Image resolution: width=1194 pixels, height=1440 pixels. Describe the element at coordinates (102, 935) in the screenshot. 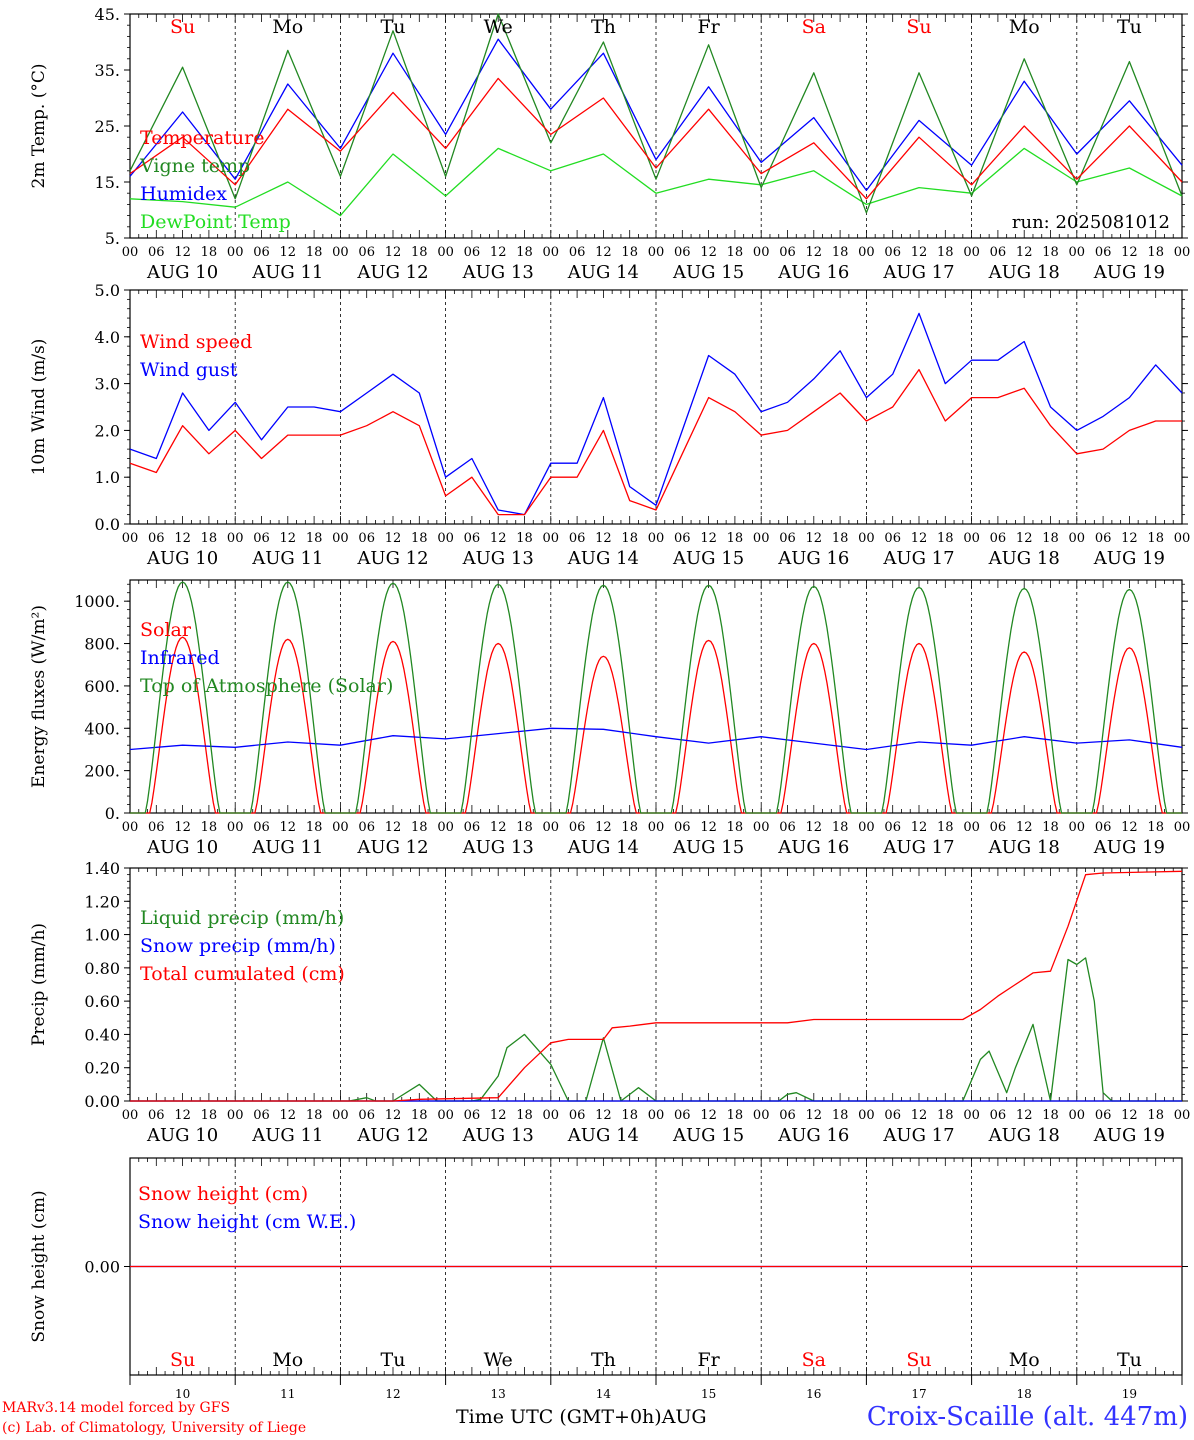

I see `y-tick-label: 1.00` at that location.